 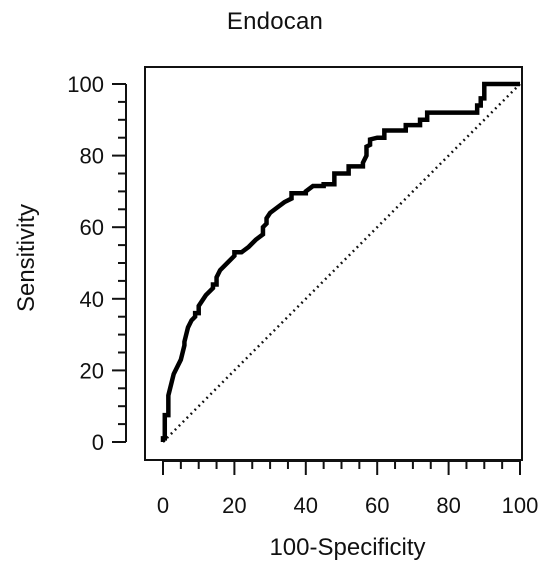 I want to click on y-tick-label: 100, so click(x=85, y=84).